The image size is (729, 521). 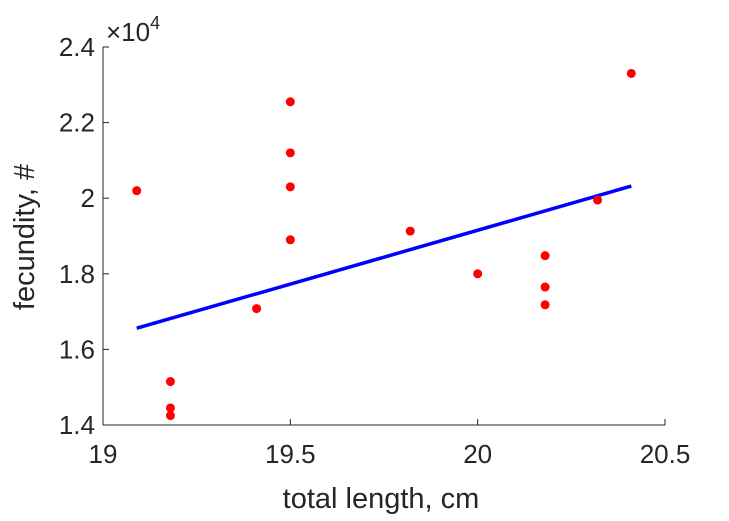 What do you see at coordinates (84, 236) in the screenshot?
I see `y-axis-ticks: 1.4 1.6 1.8 2 2.2 2.4` at bounding box center [84, 236].